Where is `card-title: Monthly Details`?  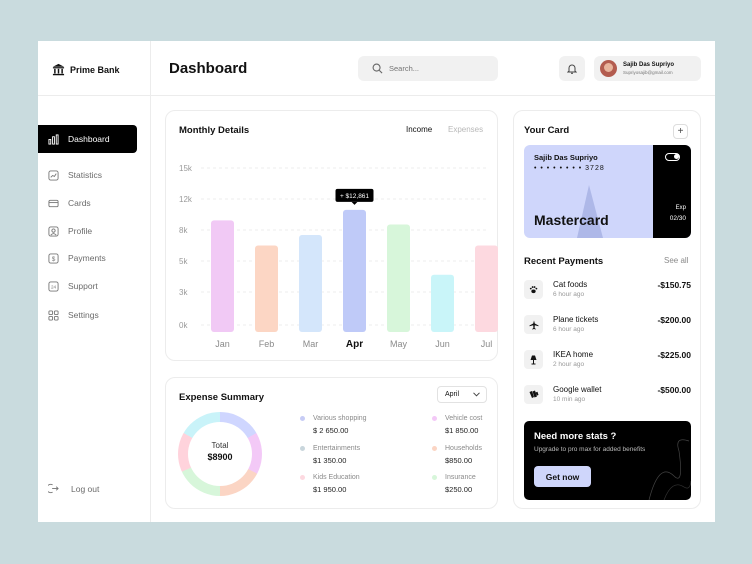 card-title: Monthly Details is located at coordinates (214, 130).